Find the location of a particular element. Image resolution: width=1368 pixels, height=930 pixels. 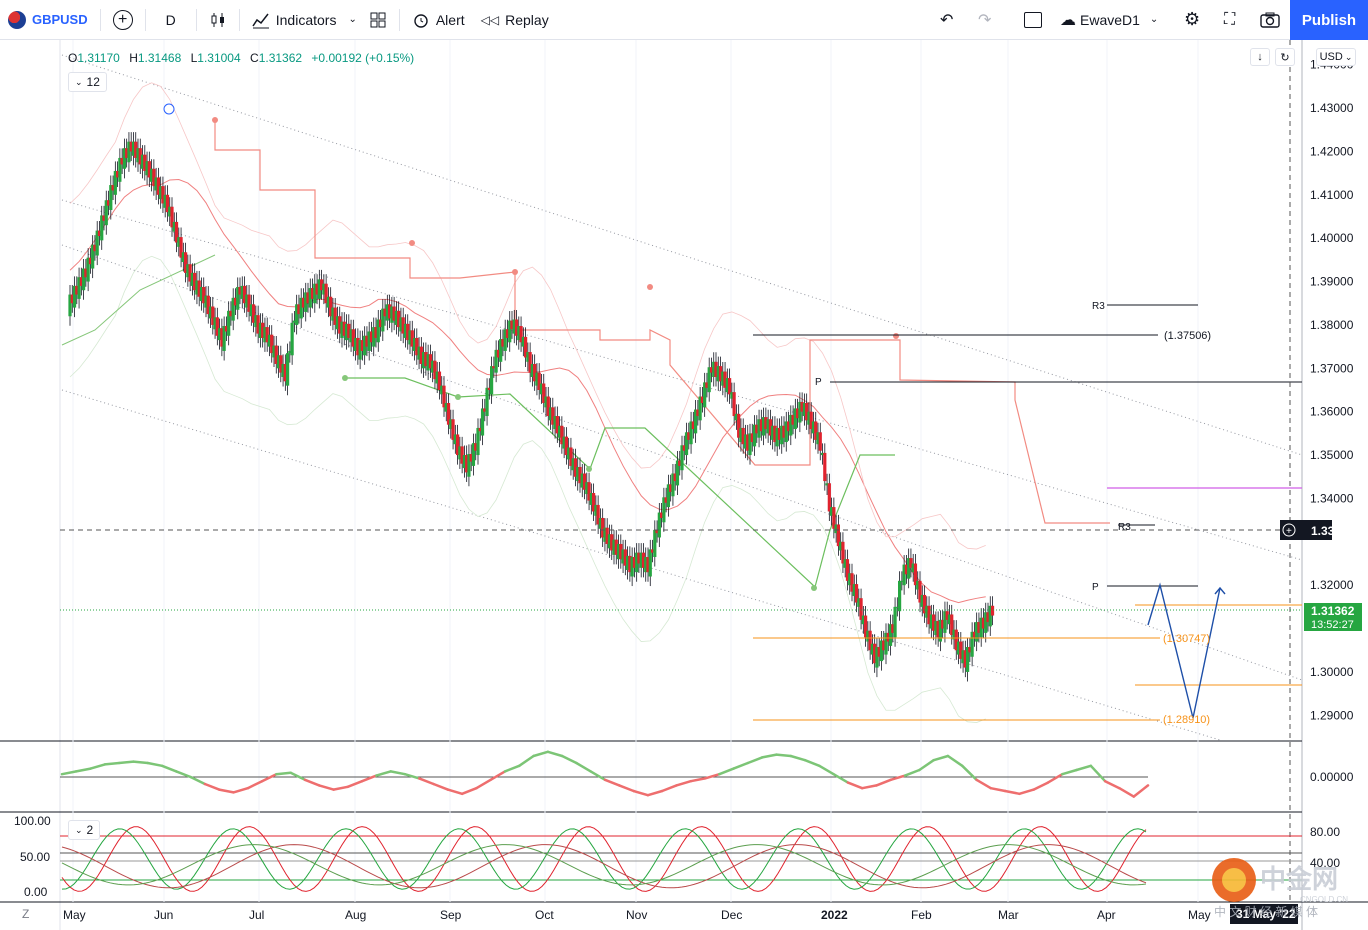

replay-button: ◁◁ Replay is located at coordinates (515, 20).